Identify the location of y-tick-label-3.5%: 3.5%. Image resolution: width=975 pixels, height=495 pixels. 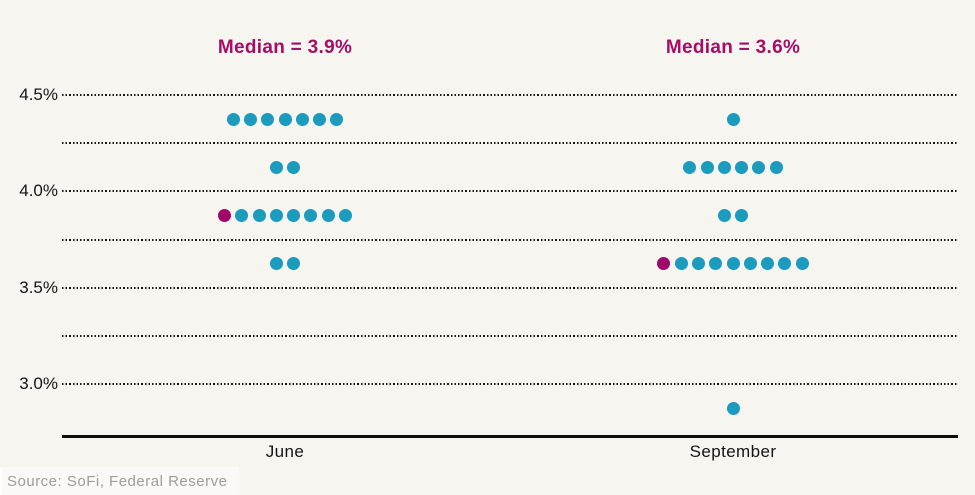
(38, 287).